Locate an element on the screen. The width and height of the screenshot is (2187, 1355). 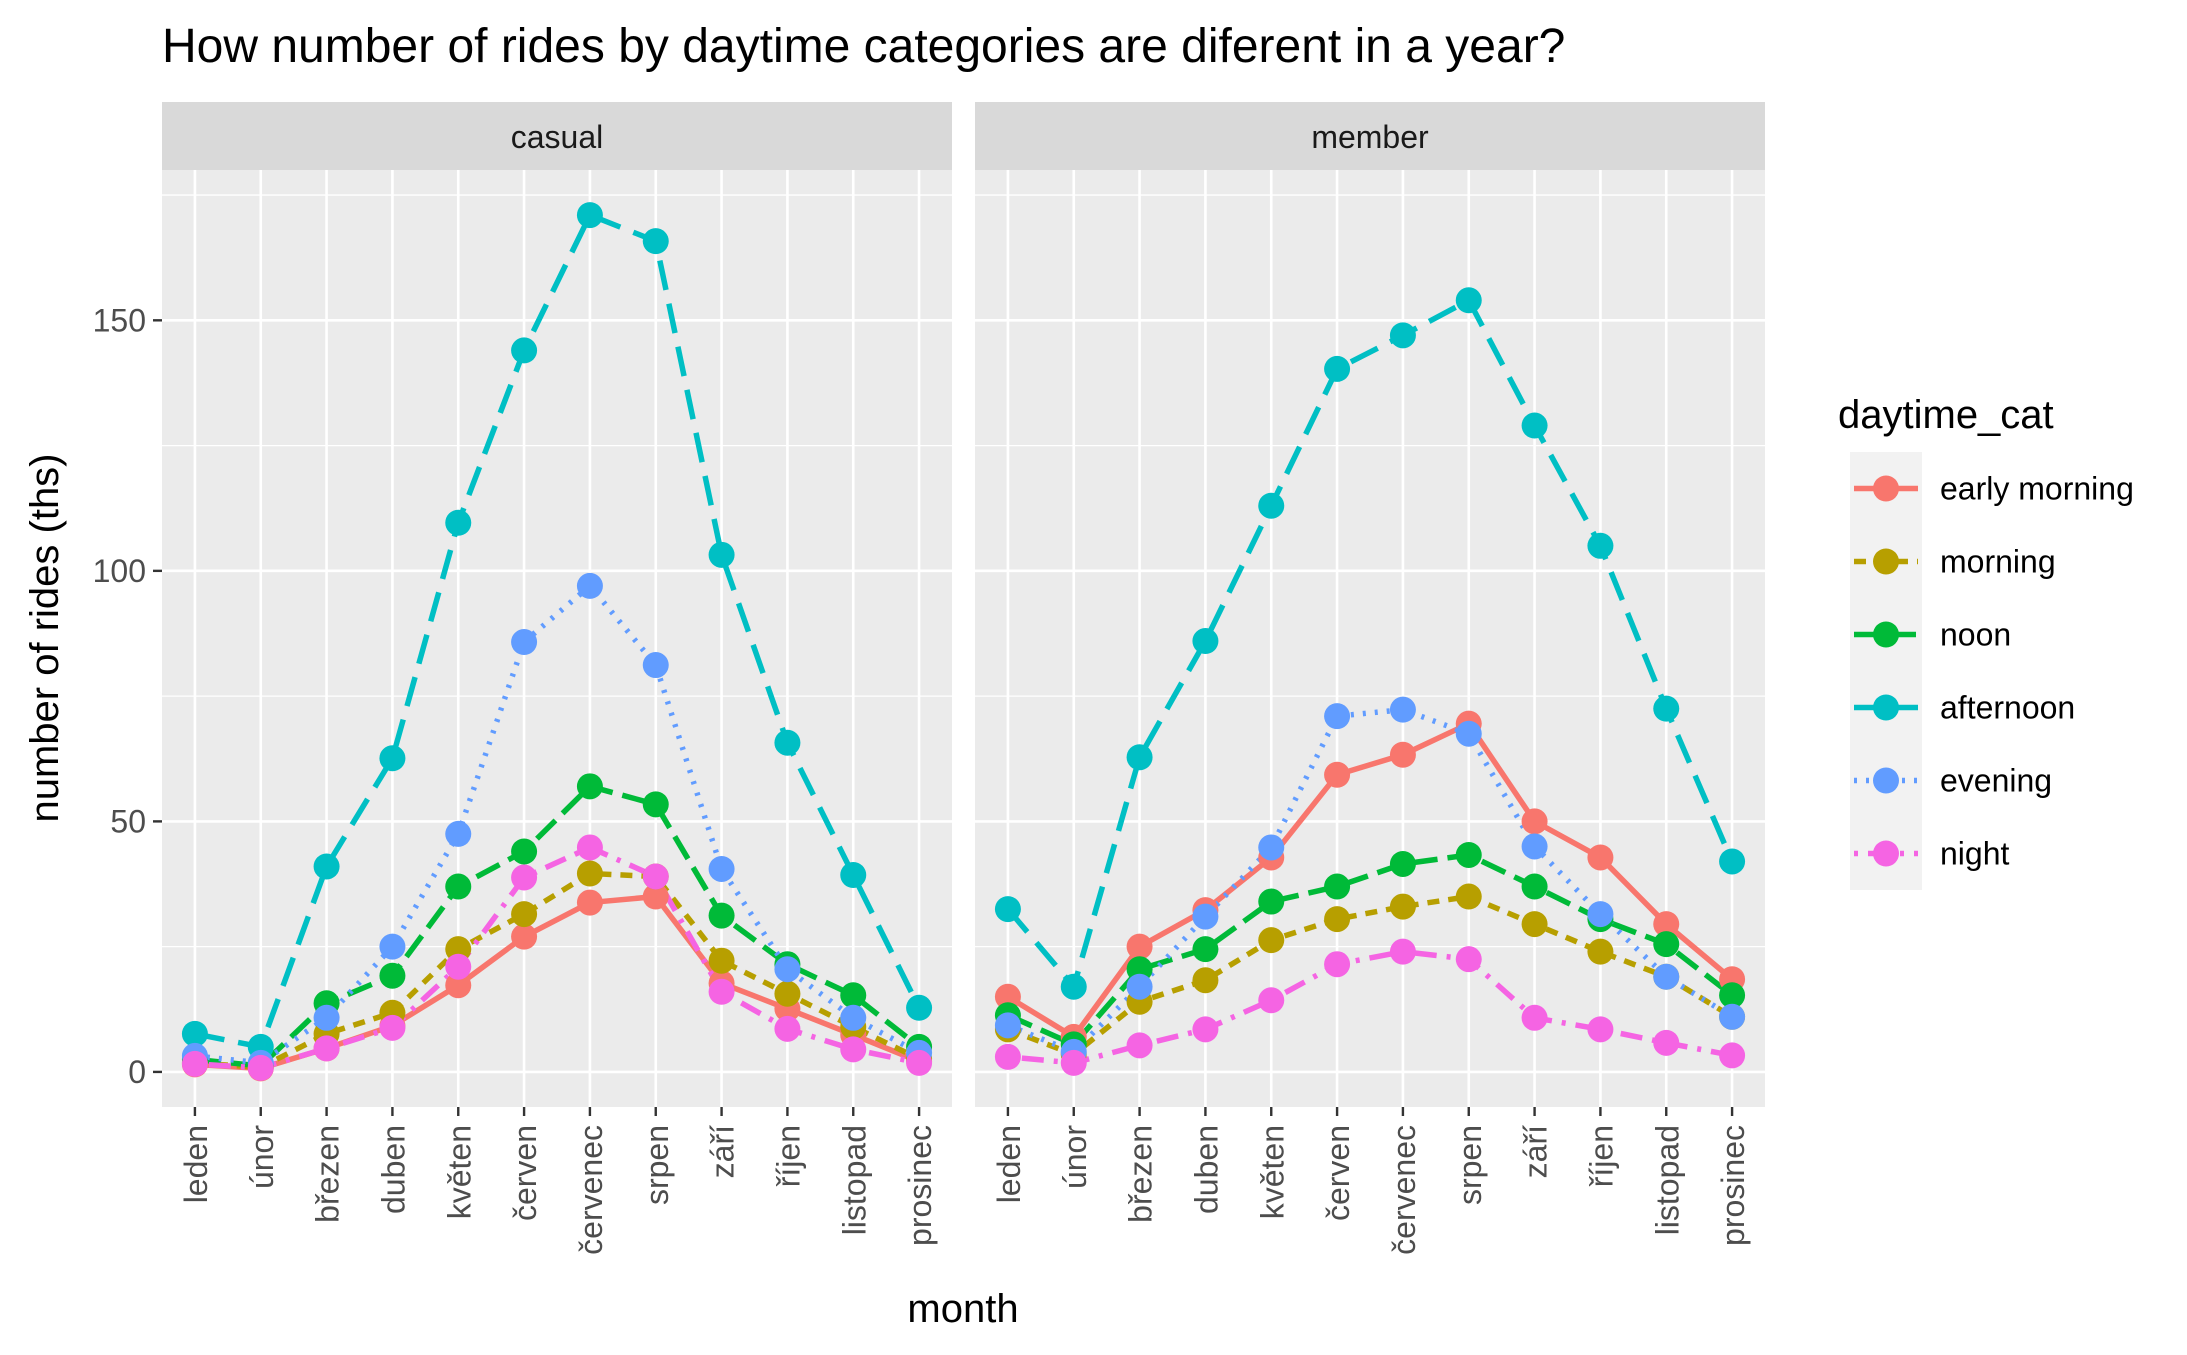
x-tick-label: prosinec is located at coordinates (920, 1185).